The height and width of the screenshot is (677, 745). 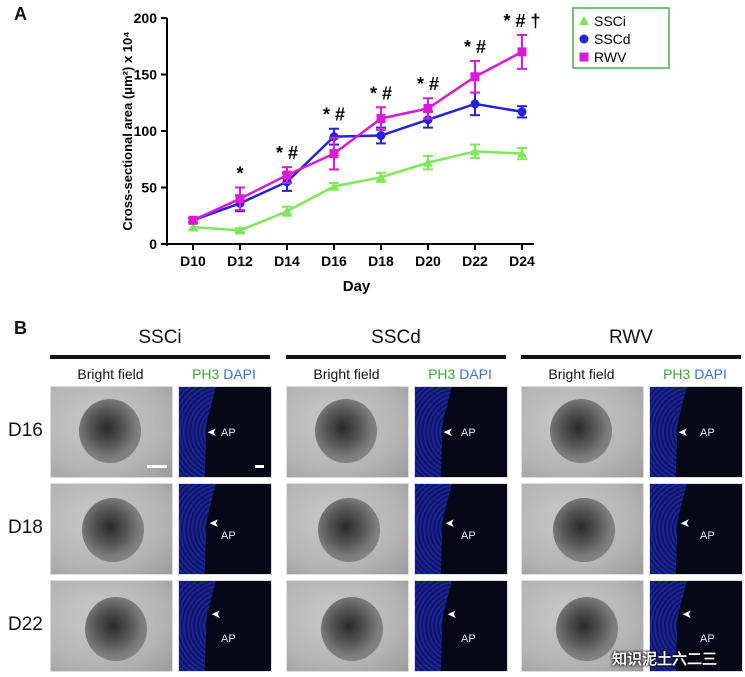 What do you see at coordinates (521, 21) in the screenshot?
I see `significance-marker: * # †` at bounding box center [521, 21].